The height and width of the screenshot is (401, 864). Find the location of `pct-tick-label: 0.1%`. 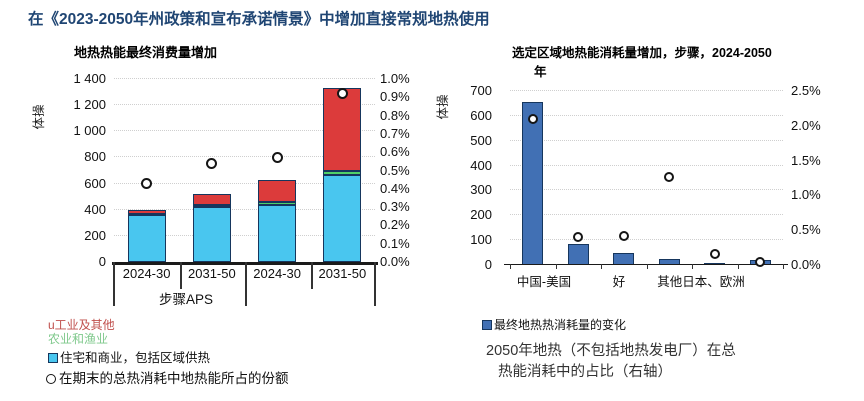

pct-tick-label: 0.1% is located at coordinates (395, 243).